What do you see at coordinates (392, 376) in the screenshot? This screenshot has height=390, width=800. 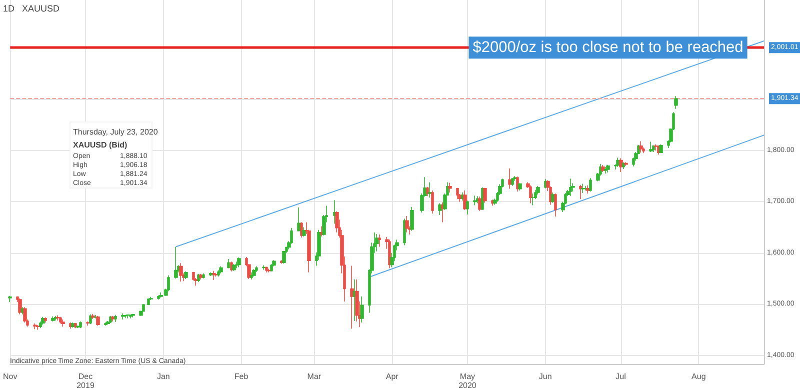 I see `x-tick-label: Apr` at bounding box center [392, 376].